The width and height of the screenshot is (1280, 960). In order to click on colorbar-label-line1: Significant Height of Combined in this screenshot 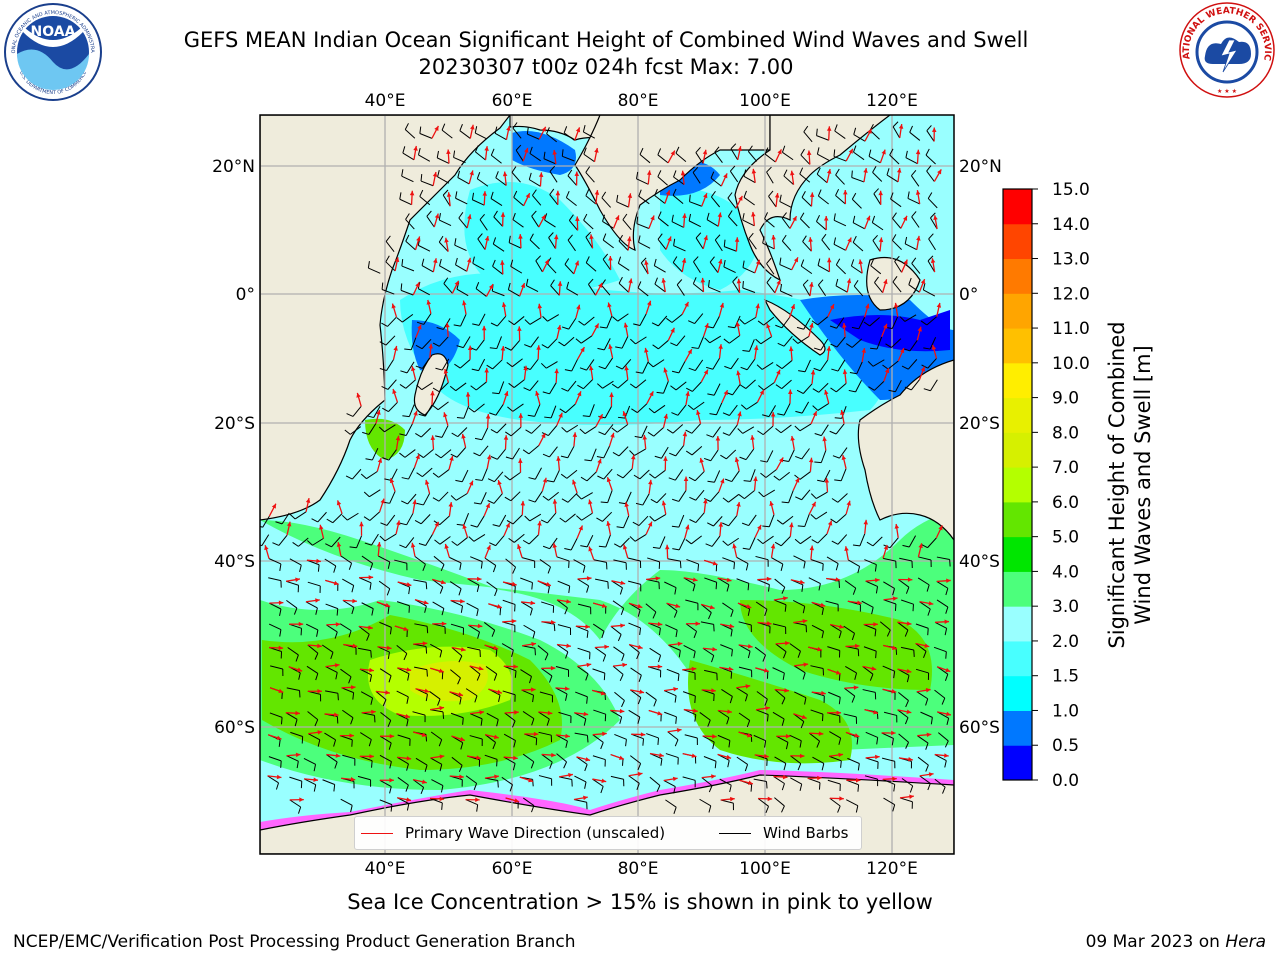, I will do `click(1117, 484)`.